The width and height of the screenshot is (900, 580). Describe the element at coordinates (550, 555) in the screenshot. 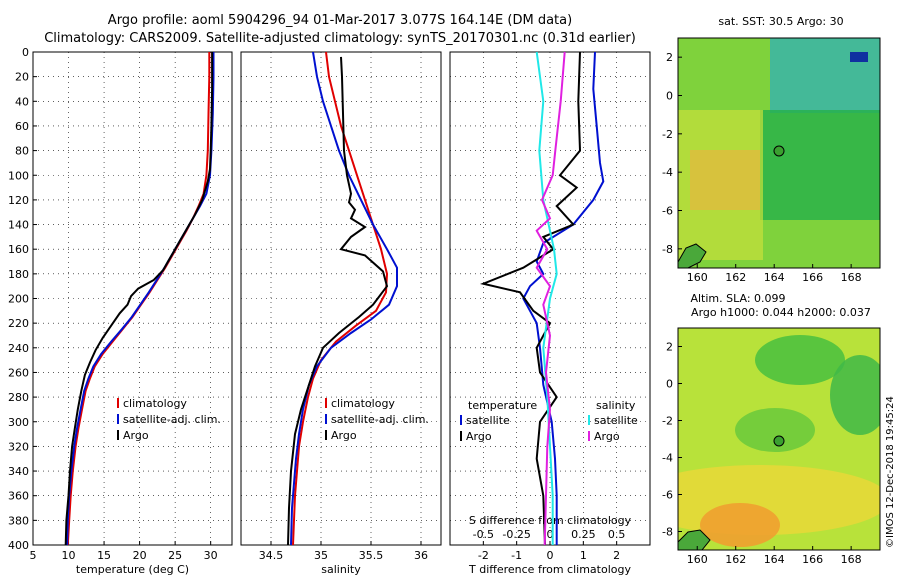

I see `x-tick-label: 0` at that location.